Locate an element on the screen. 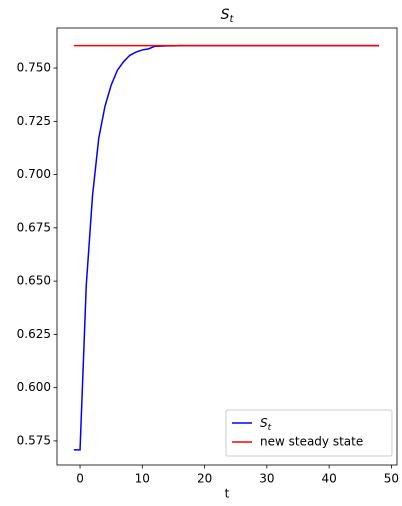 The image size is (402, 506). y-tick-label: 0.650 is located at coordinates (34, 281).